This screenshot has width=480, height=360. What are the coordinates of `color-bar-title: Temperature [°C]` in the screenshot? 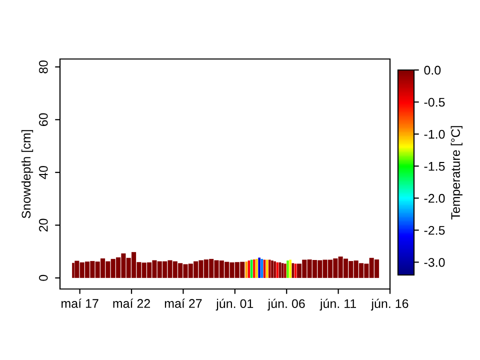 It's located at (456, 173).